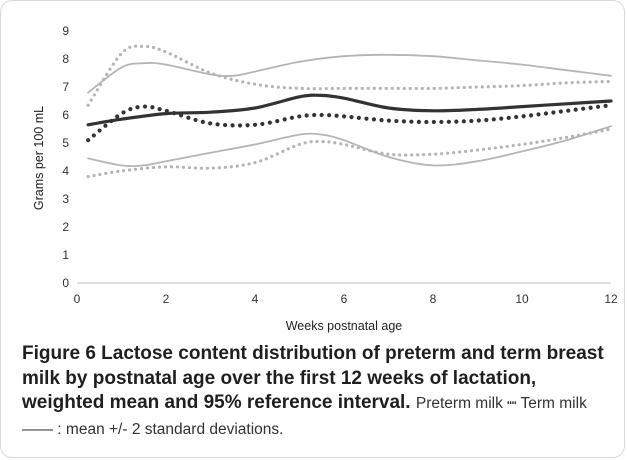 The height and width of the screenshot is (460, 627). I want to click on y-tick-label: 0, so click(65, 283).